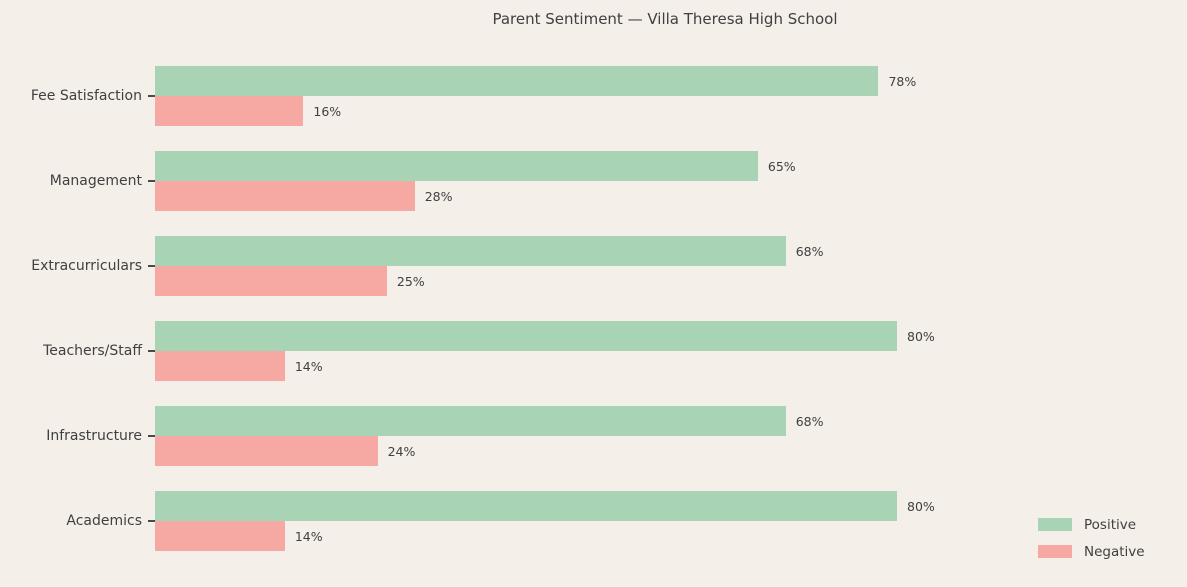 This screenshot has width=1187, height=587. Describe the element at coordinates (781, 166) in the screenshot. I see `bar-value-label: 65%` at that location.